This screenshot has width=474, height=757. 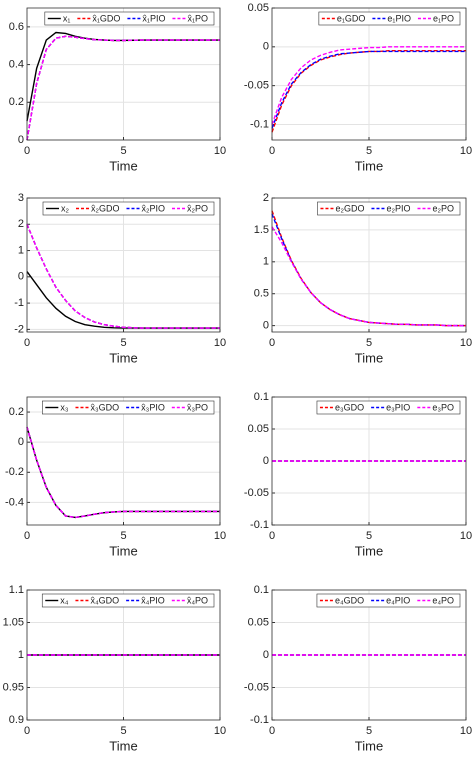 I want to click on legend: e₃GDO e₃PIO e₃PO, so click(x=388, y=407).